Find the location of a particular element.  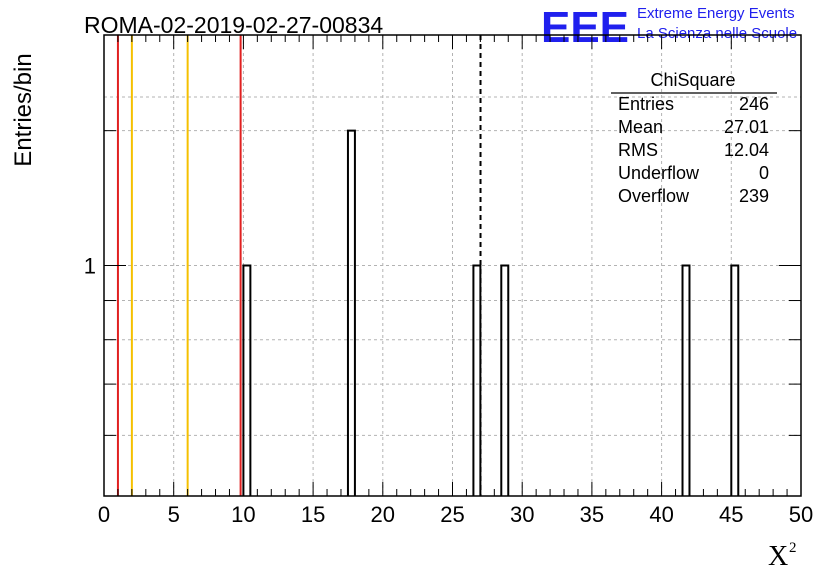

x-tick-labels: 0 5 10 15 20 25 30 35 40 45 50 is located at coordinates (455, 514).